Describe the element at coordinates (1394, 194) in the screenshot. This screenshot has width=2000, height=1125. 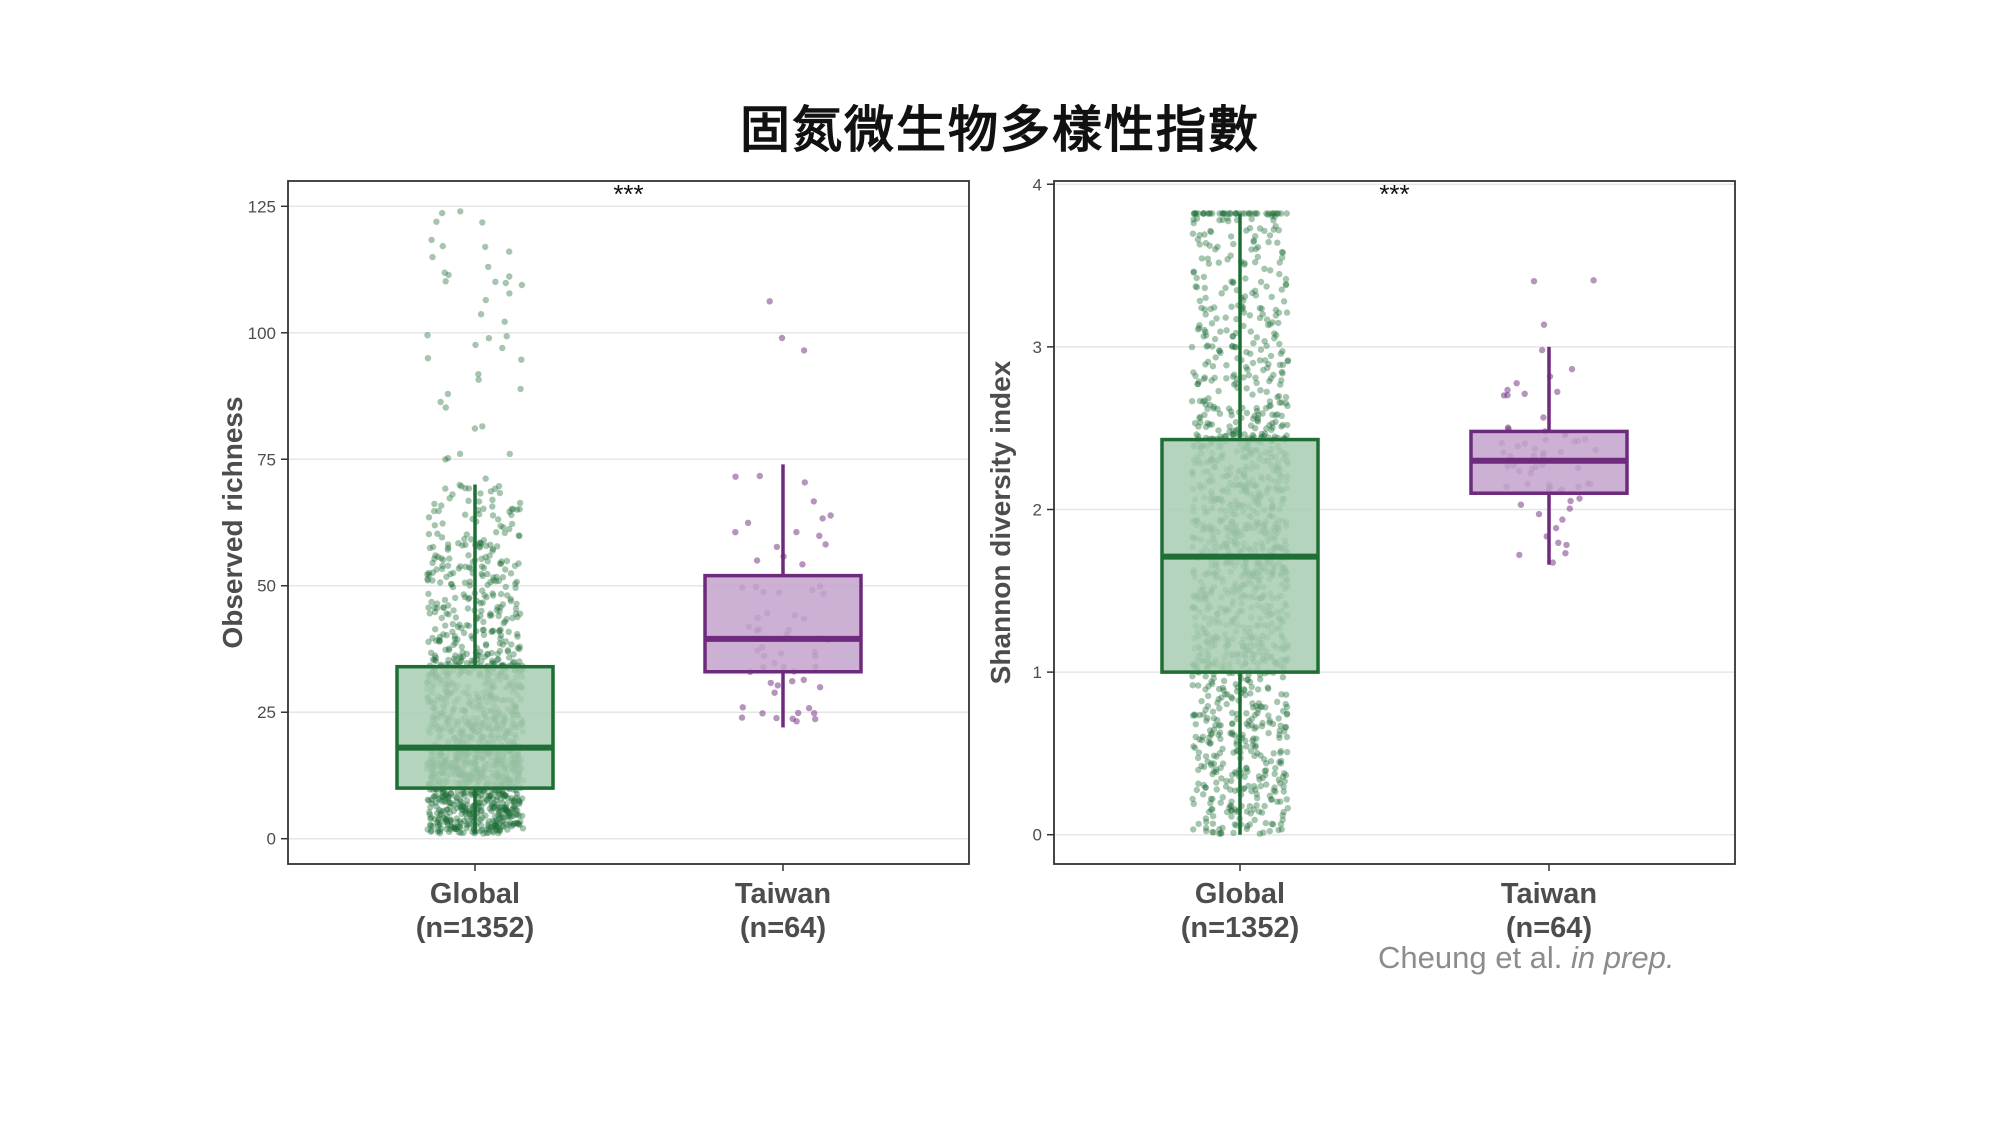
I see `significance-marker: ***` at that location.